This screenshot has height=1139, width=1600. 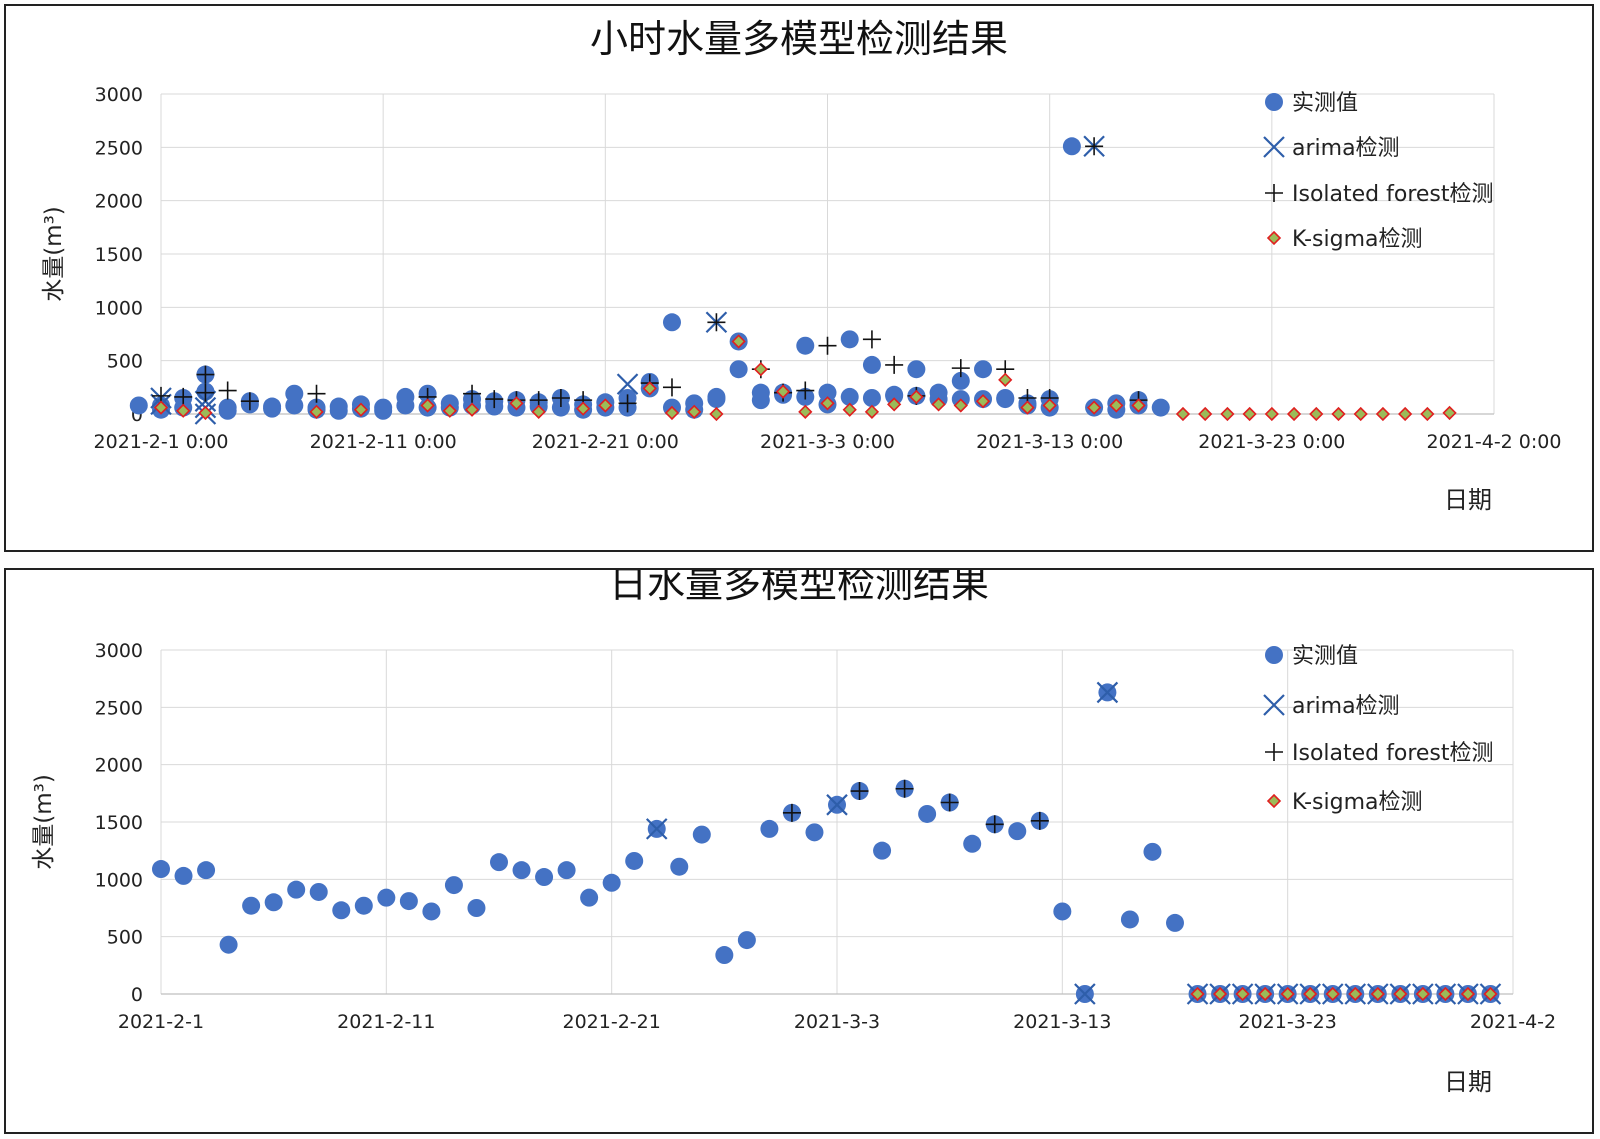 What do you see at coordinates (1468, 500) in the screenshot?
I see `x-axis-label: 日期` at bounding box center [1468, 500].